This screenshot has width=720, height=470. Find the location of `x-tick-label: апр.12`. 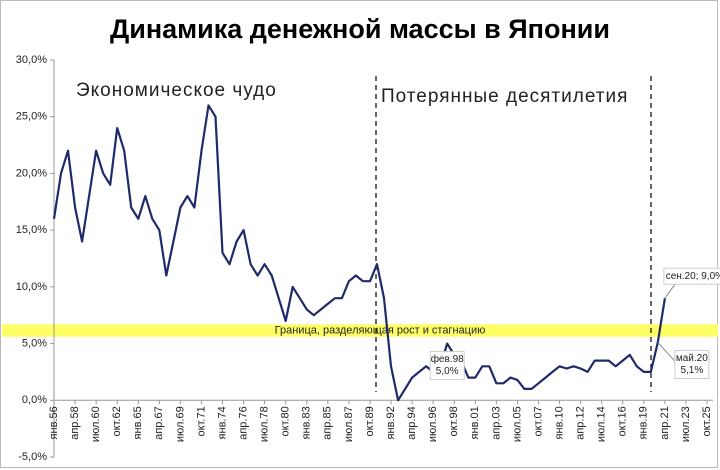

x-tick-label: апр.12 is located at coordinates (581, 422).